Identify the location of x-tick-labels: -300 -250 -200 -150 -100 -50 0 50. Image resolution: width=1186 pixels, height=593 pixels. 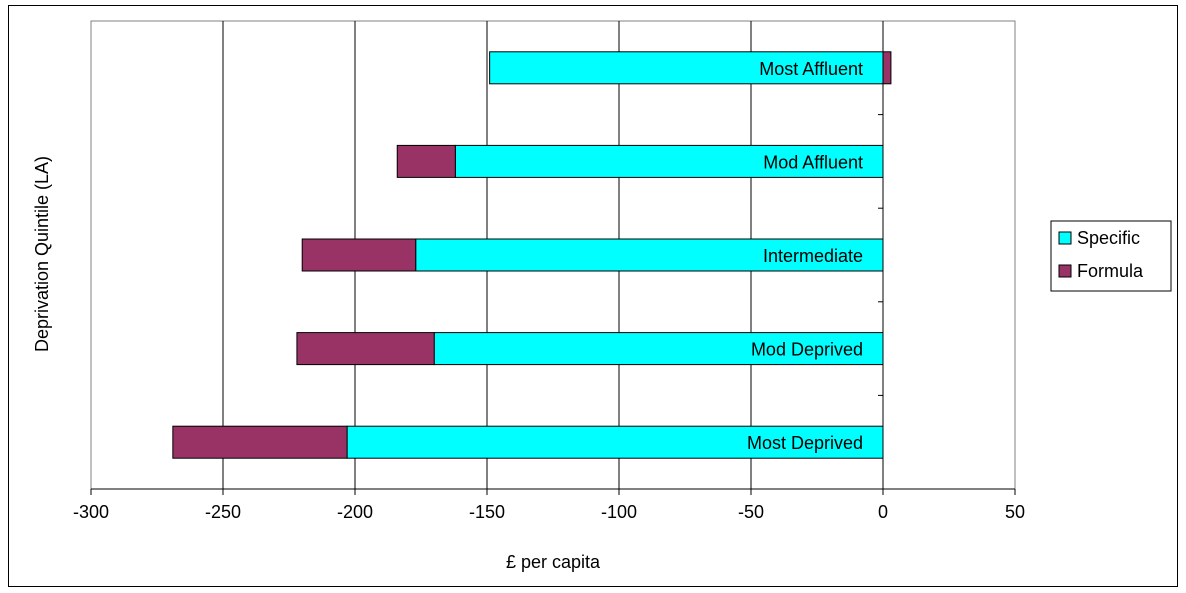
(549, 512).